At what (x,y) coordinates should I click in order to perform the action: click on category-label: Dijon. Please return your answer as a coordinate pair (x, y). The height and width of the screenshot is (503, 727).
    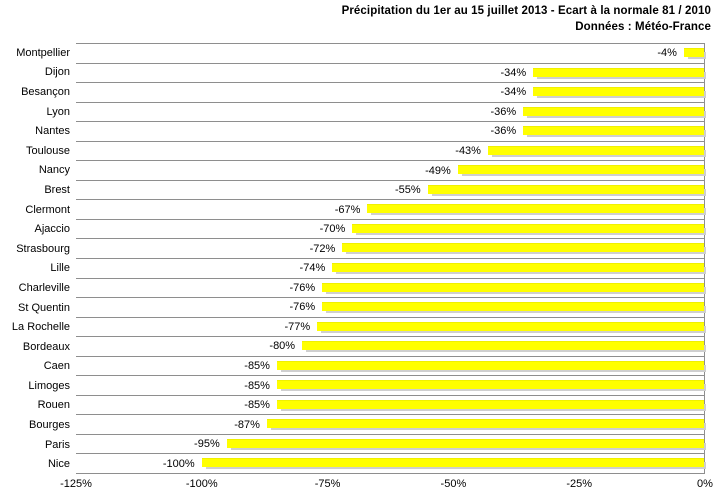
    Looking at the image, I should click on (57, 72).